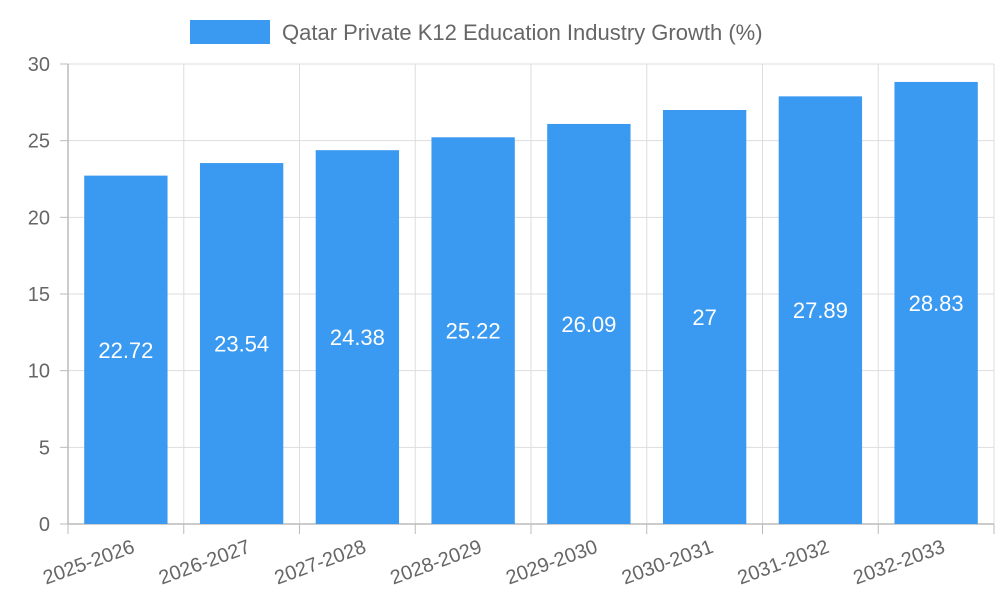 The height and width of the screenshot is (600, 1000). I want to click on bar-value-label: 26.09, so click(588, 324).